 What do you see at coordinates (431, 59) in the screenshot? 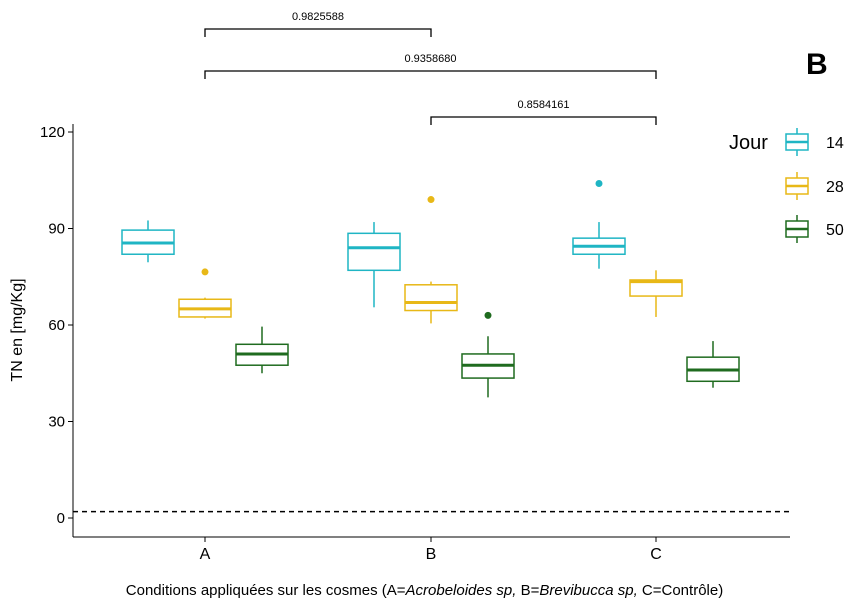
I see `comparison-pvalue: 0.9358680` at bounding box center [431, 59].